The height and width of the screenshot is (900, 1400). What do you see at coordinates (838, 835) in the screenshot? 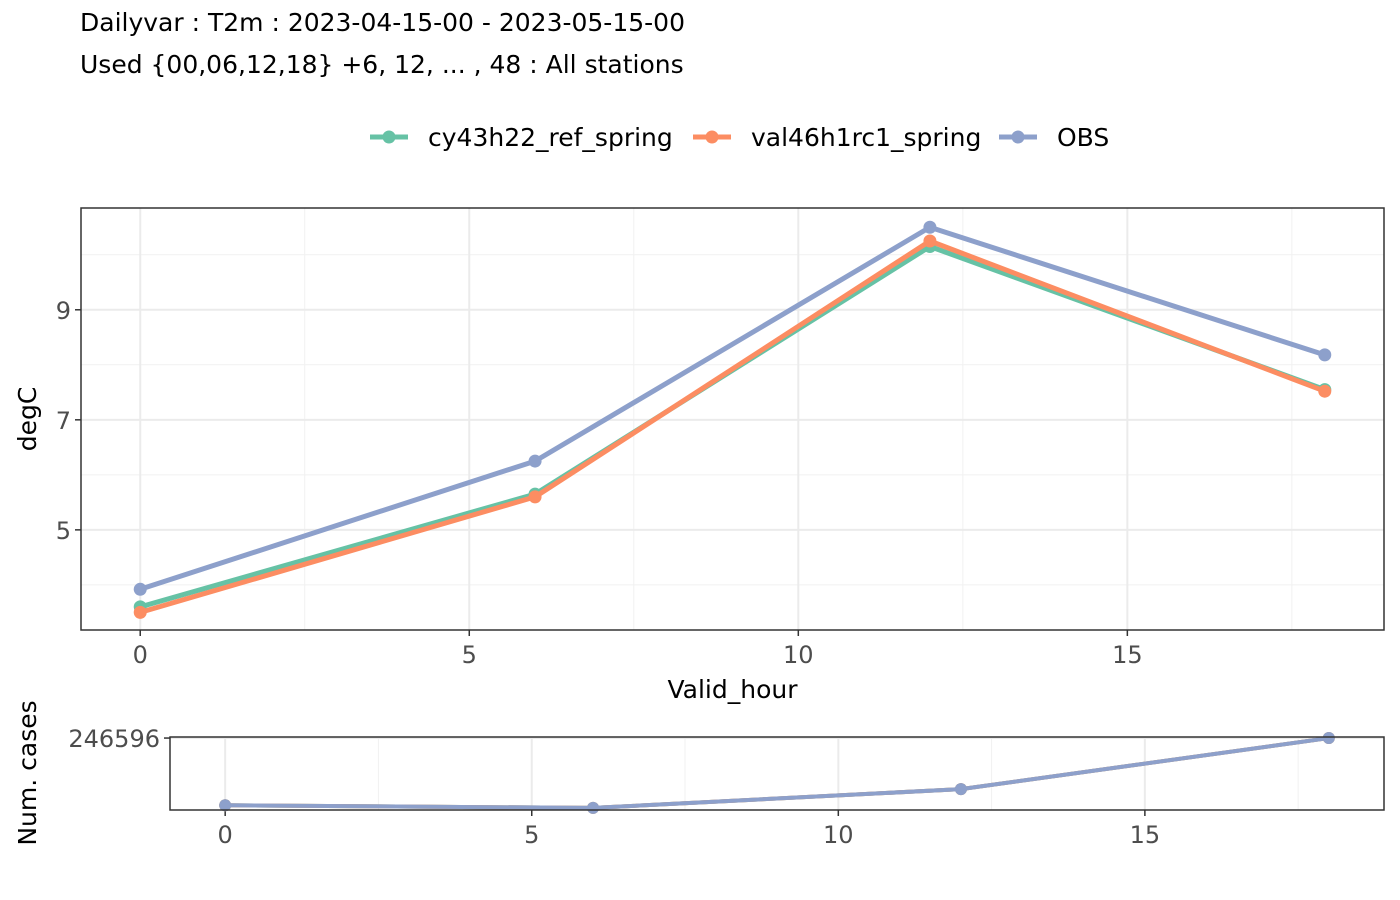
I see `count-x-tick-label: 10` at bounding box center [838, 835].